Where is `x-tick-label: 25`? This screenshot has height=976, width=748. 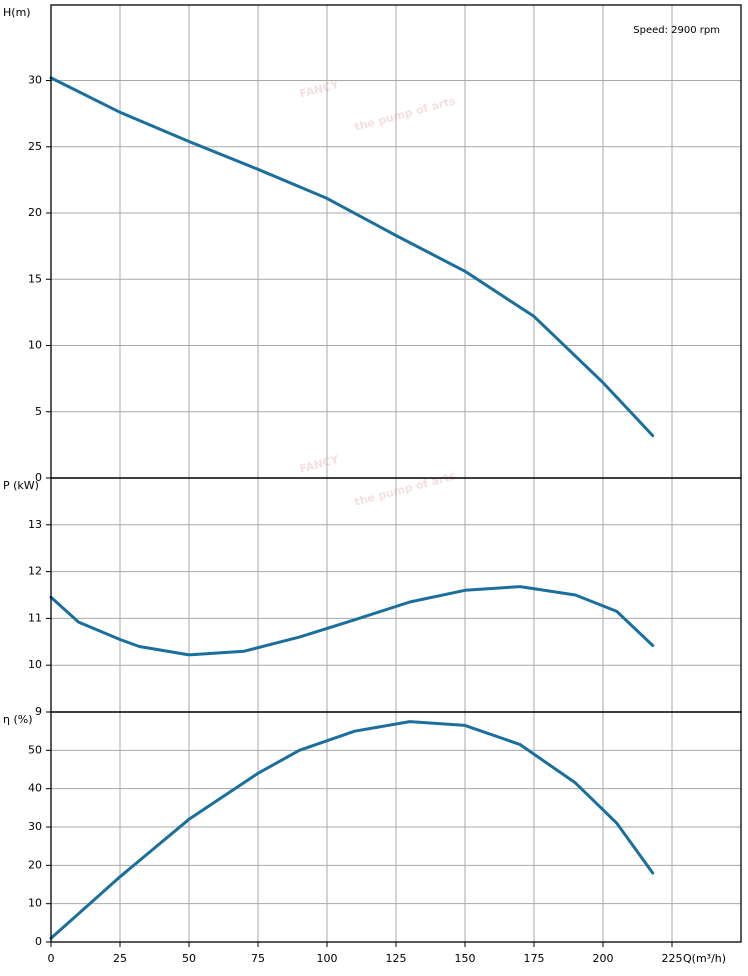
x-tick-label: 25 is located at coordinates (120, 958).